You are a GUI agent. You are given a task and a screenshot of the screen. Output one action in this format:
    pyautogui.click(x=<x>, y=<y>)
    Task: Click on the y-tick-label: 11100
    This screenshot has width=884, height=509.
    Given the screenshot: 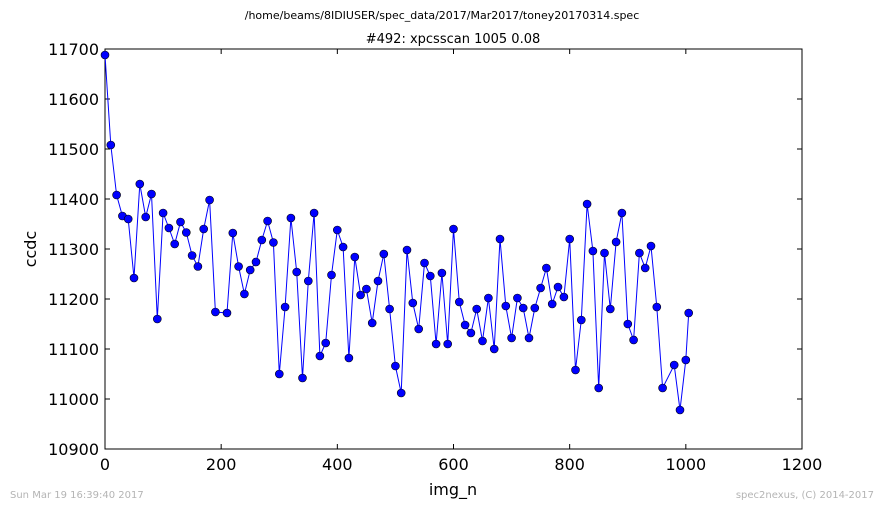 What is the action you would take?
    pyautogui.click(x=73, y=349)
    